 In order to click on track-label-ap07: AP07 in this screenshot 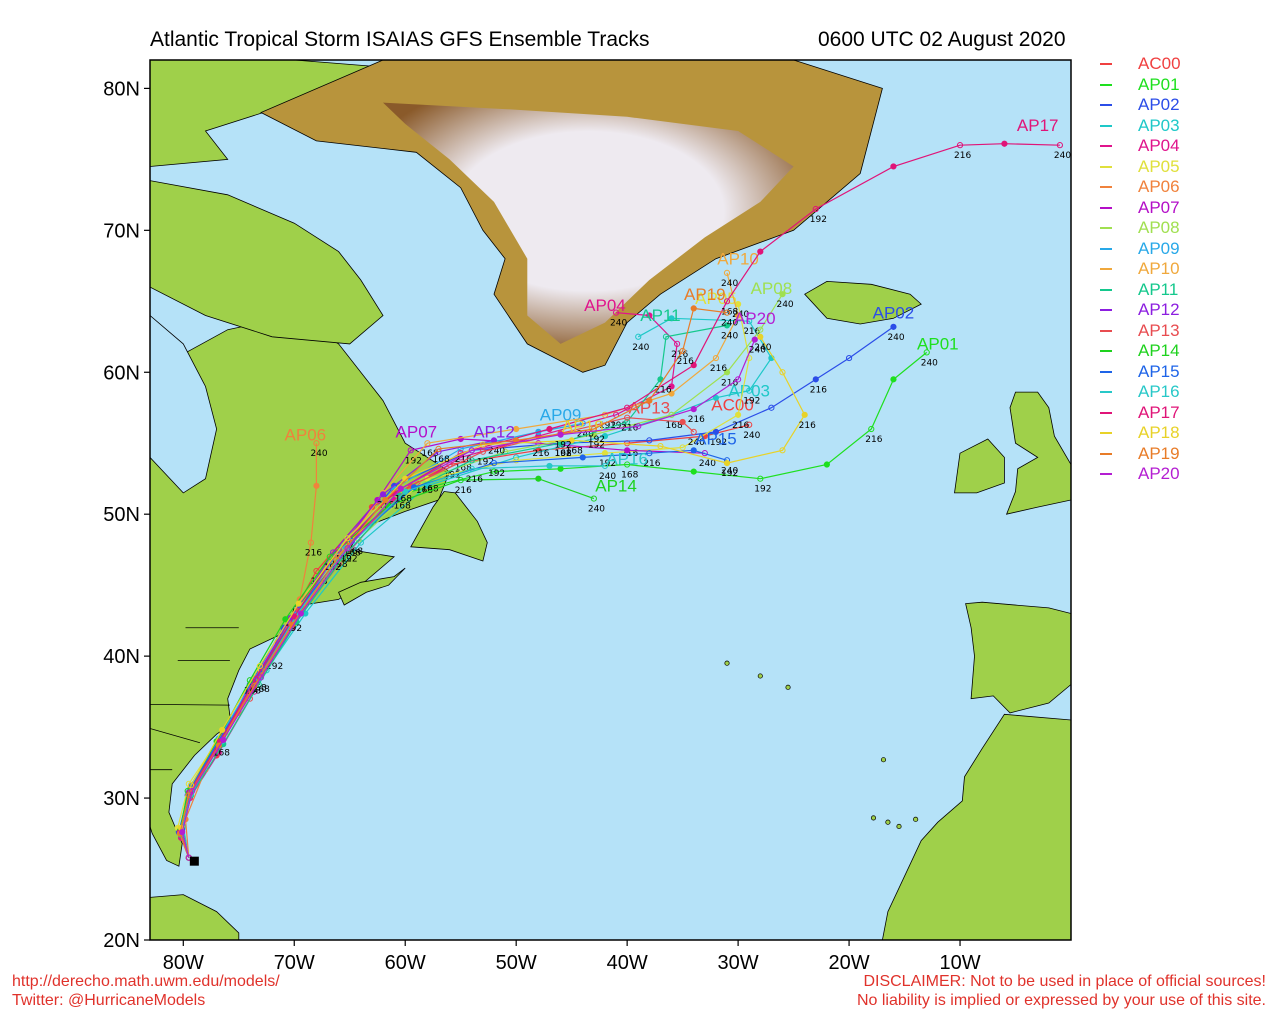, I will do `click(417, 432)`.